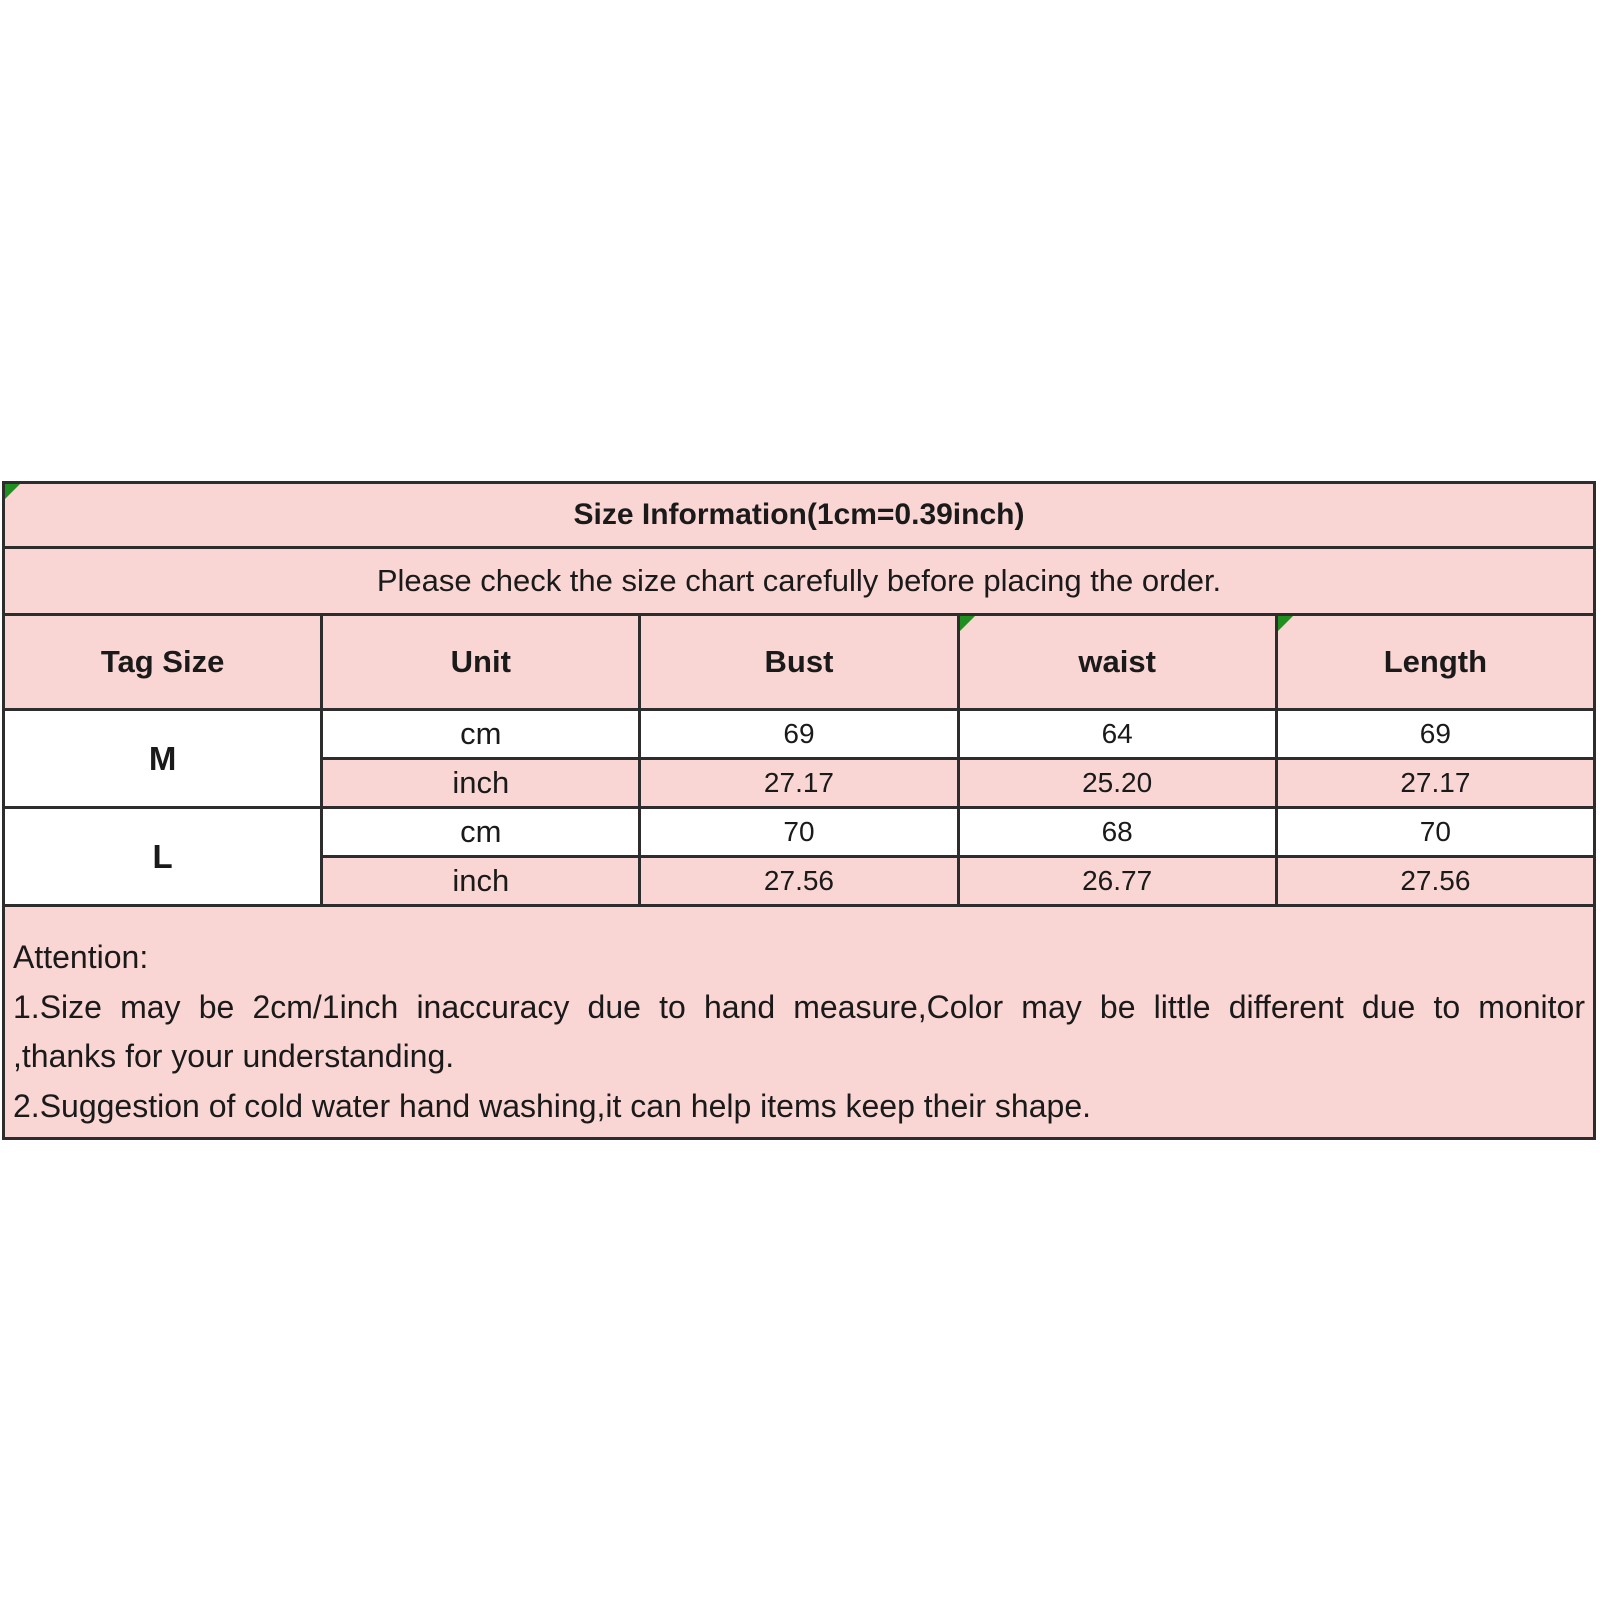  Describe the element at coordinates (1435, 662) in the screenshot. I see `header-length: Length` at that location.